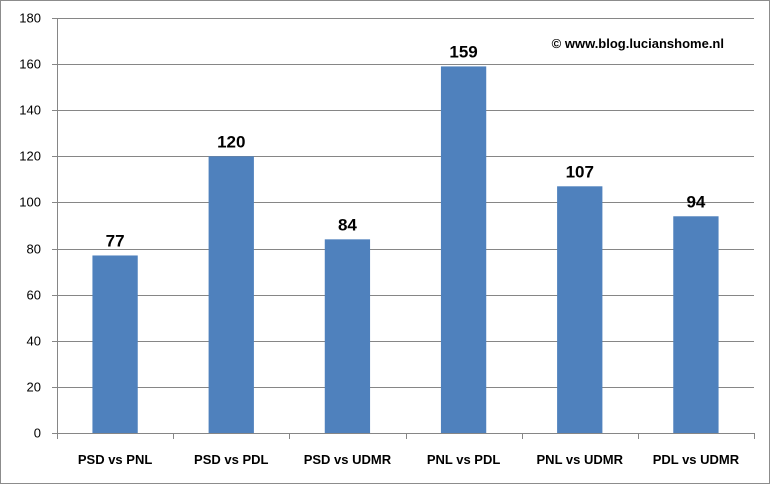  Describe the element at coordinates (115, 459) in the screenshot. I see `x-category-label: PSD vs PNL` at that location.